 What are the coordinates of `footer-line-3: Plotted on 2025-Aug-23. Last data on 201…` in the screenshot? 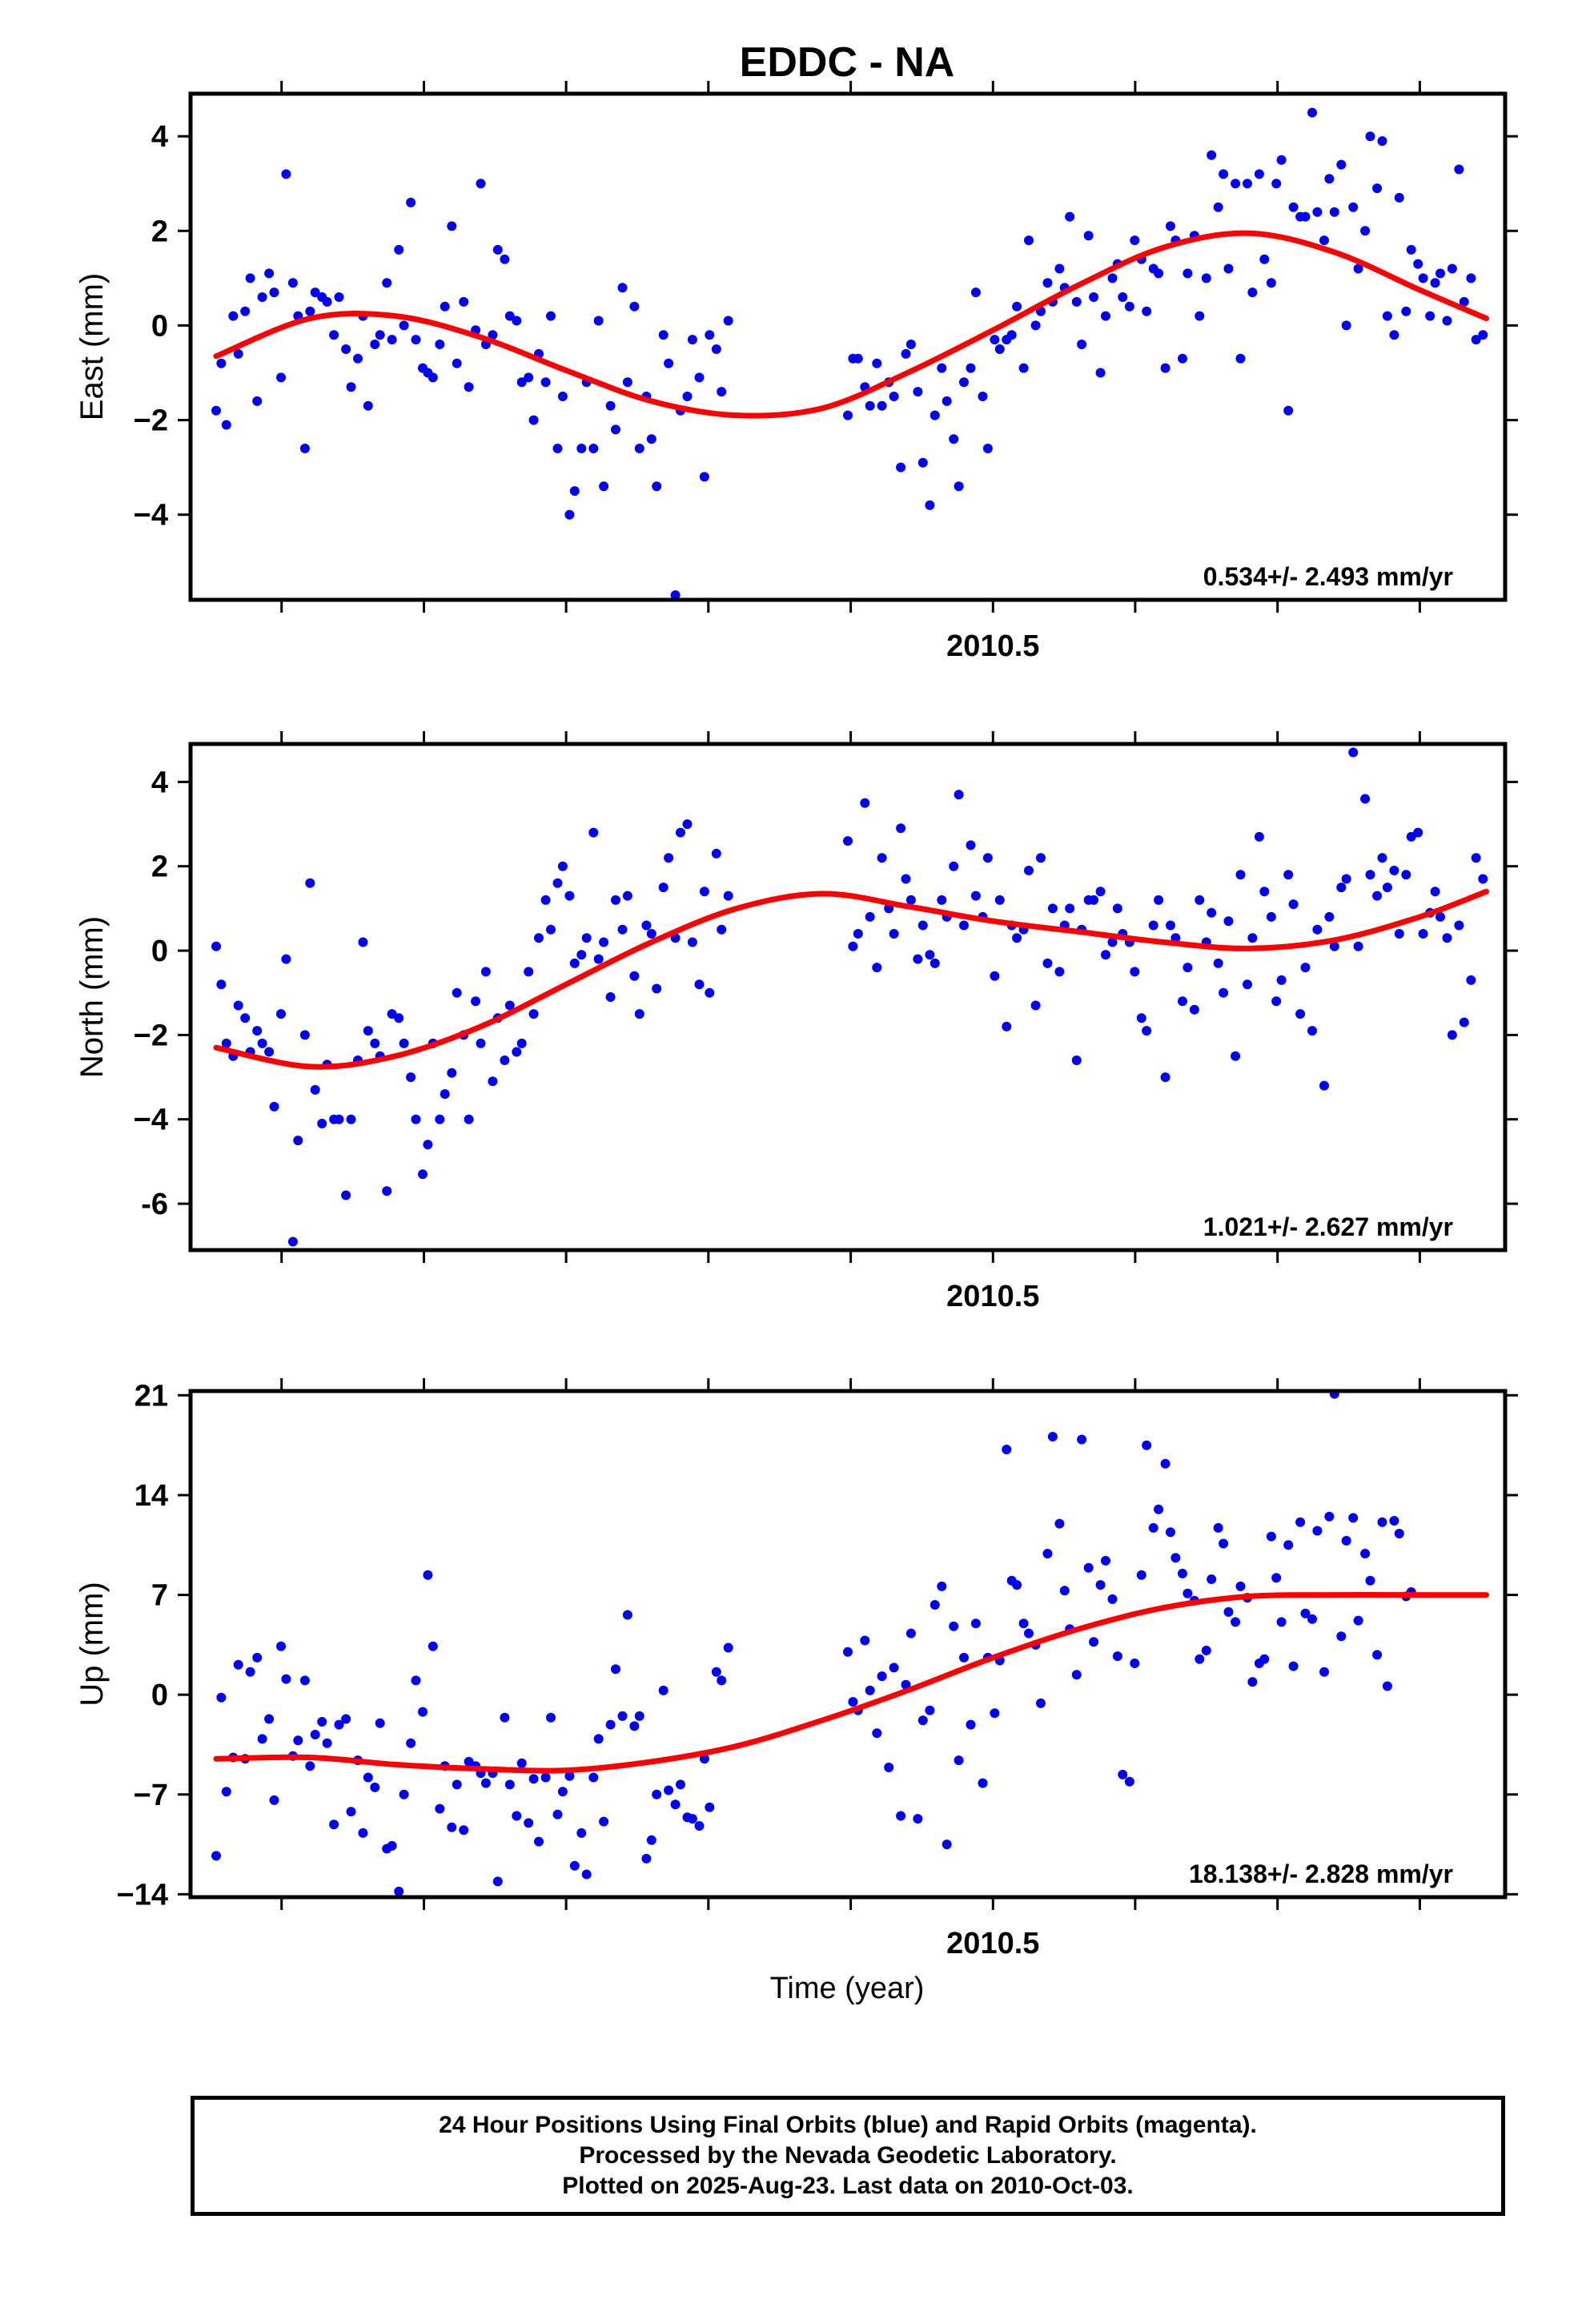 It's located at (848, 2186).